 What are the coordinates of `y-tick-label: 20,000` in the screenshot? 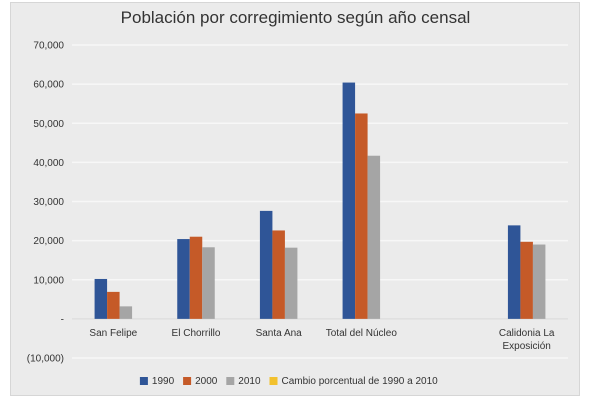 It's located at (48, 241).